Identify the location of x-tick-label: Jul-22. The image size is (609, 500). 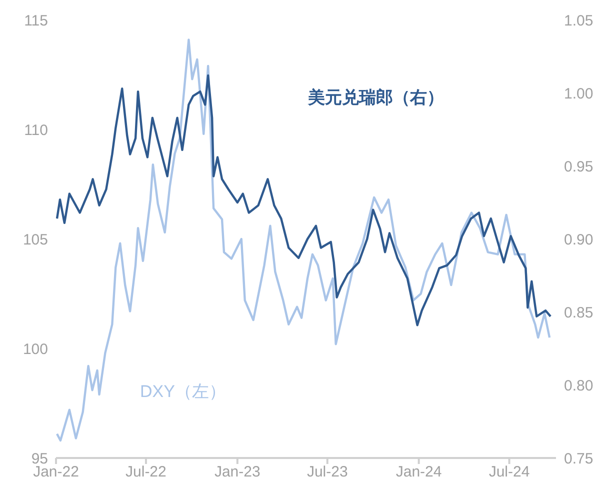
(146, 472).